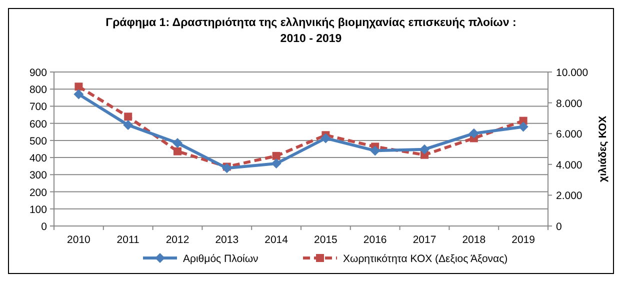 The width and height of the screenshot is (624, 284). Describe the element at coordinates (425, 259) in the screenshot. I see `legend-label: Χωρητικότητα ΚΟΧ (Δεξιος Άξονας)` at that location.